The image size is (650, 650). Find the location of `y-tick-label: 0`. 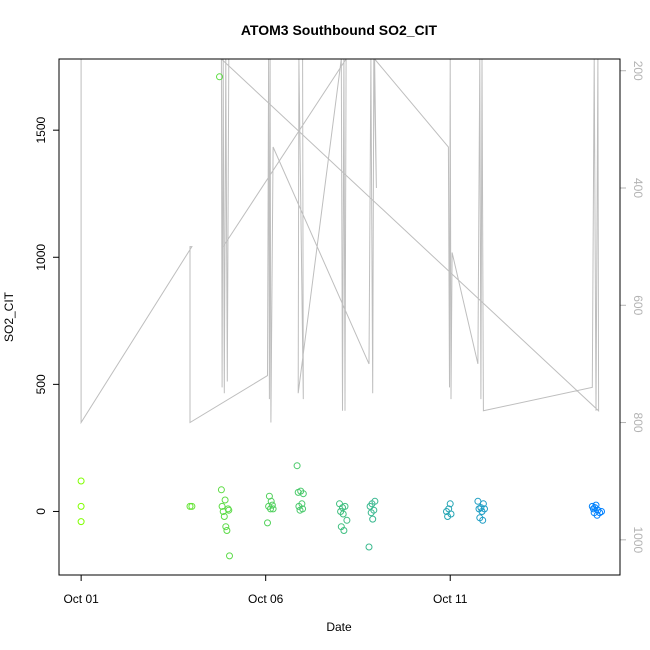

y-tick-label: 0 is located at coordinates (41, 511).